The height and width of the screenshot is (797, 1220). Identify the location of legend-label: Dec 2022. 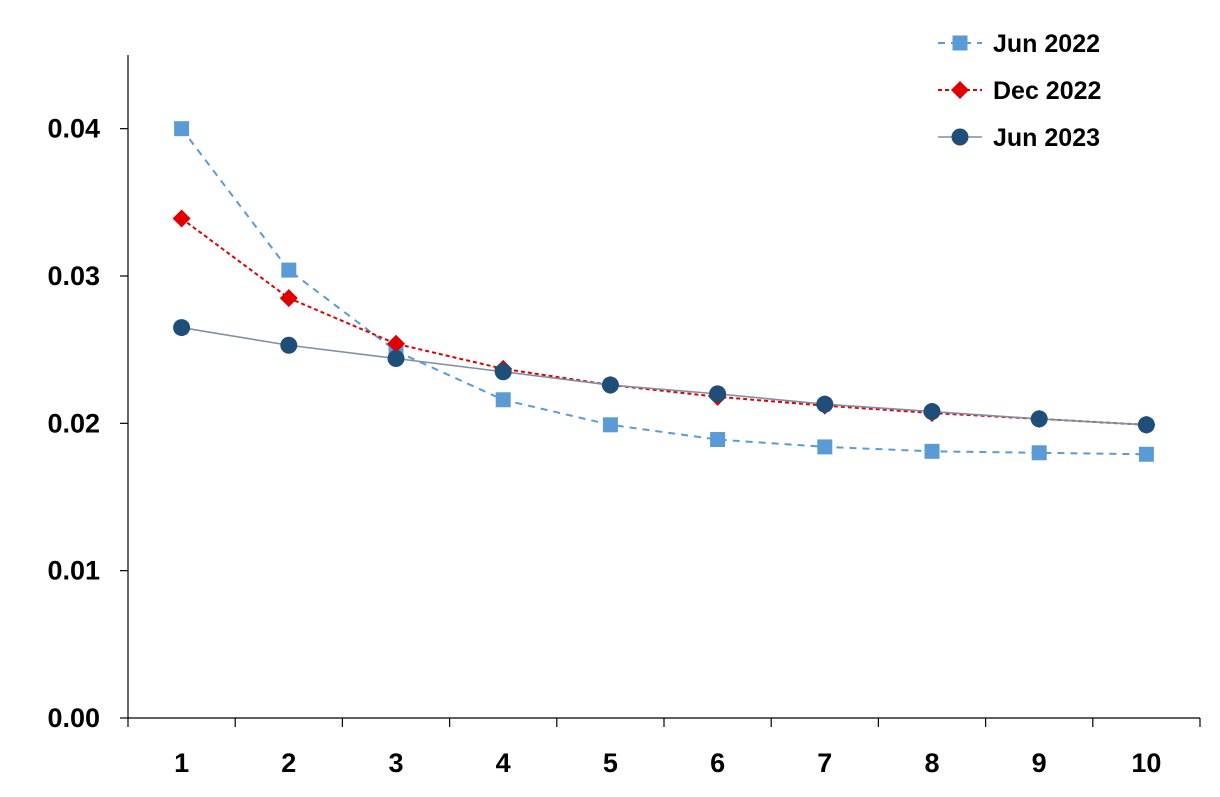
(1047, 91).